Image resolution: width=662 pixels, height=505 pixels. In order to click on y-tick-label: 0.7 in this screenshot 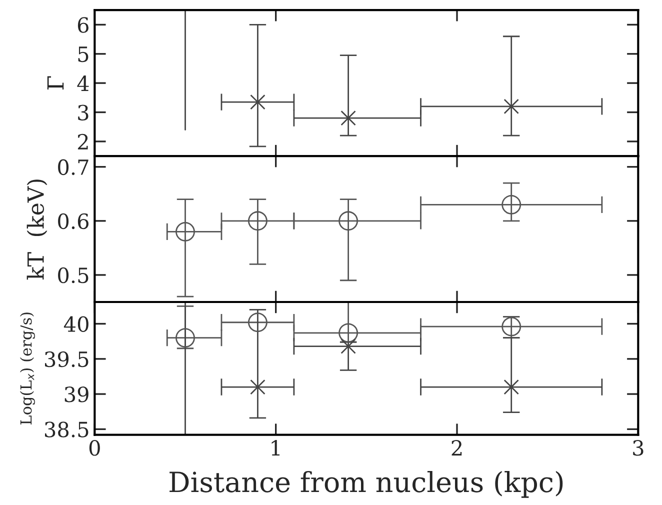, I will do `click(73, 167)`.